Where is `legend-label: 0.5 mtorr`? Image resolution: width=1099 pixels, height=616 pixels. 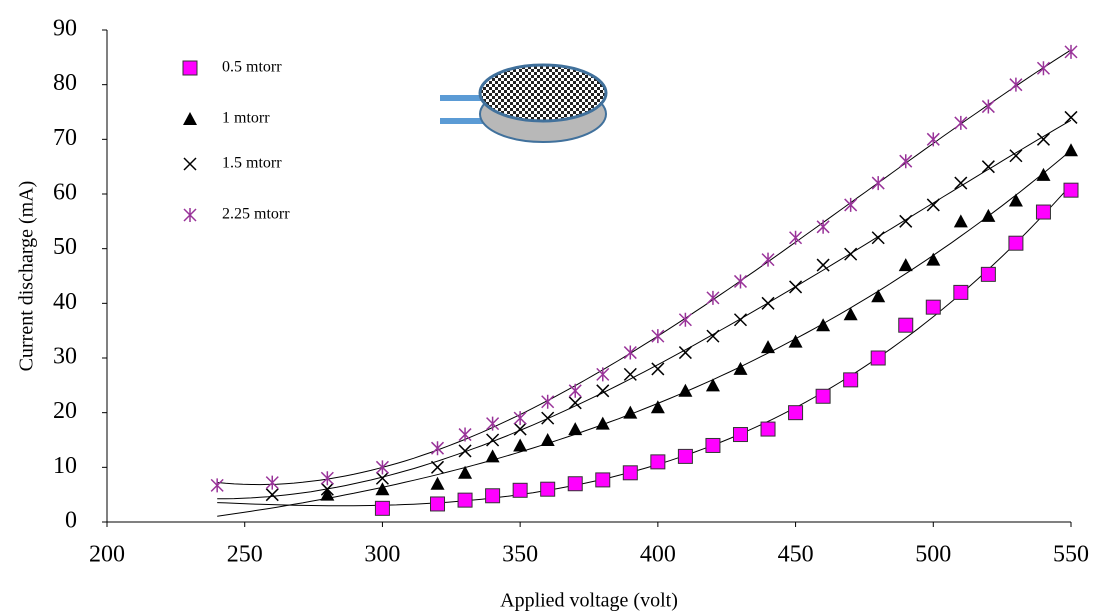
legend-label: 0.5 mtorr is located at coordinates (252, 67).